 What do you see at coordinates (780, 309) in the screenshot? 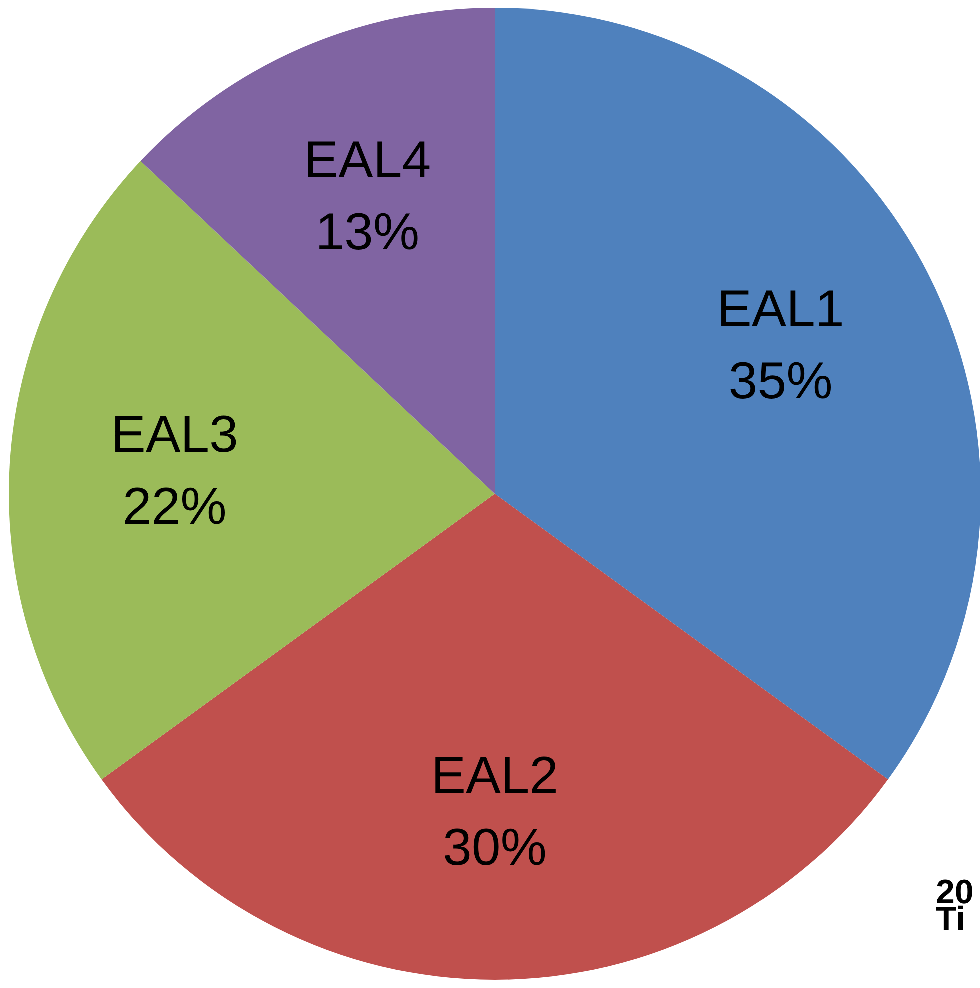
I see `slice-label: EAL1` at bounding box center [780, 309].